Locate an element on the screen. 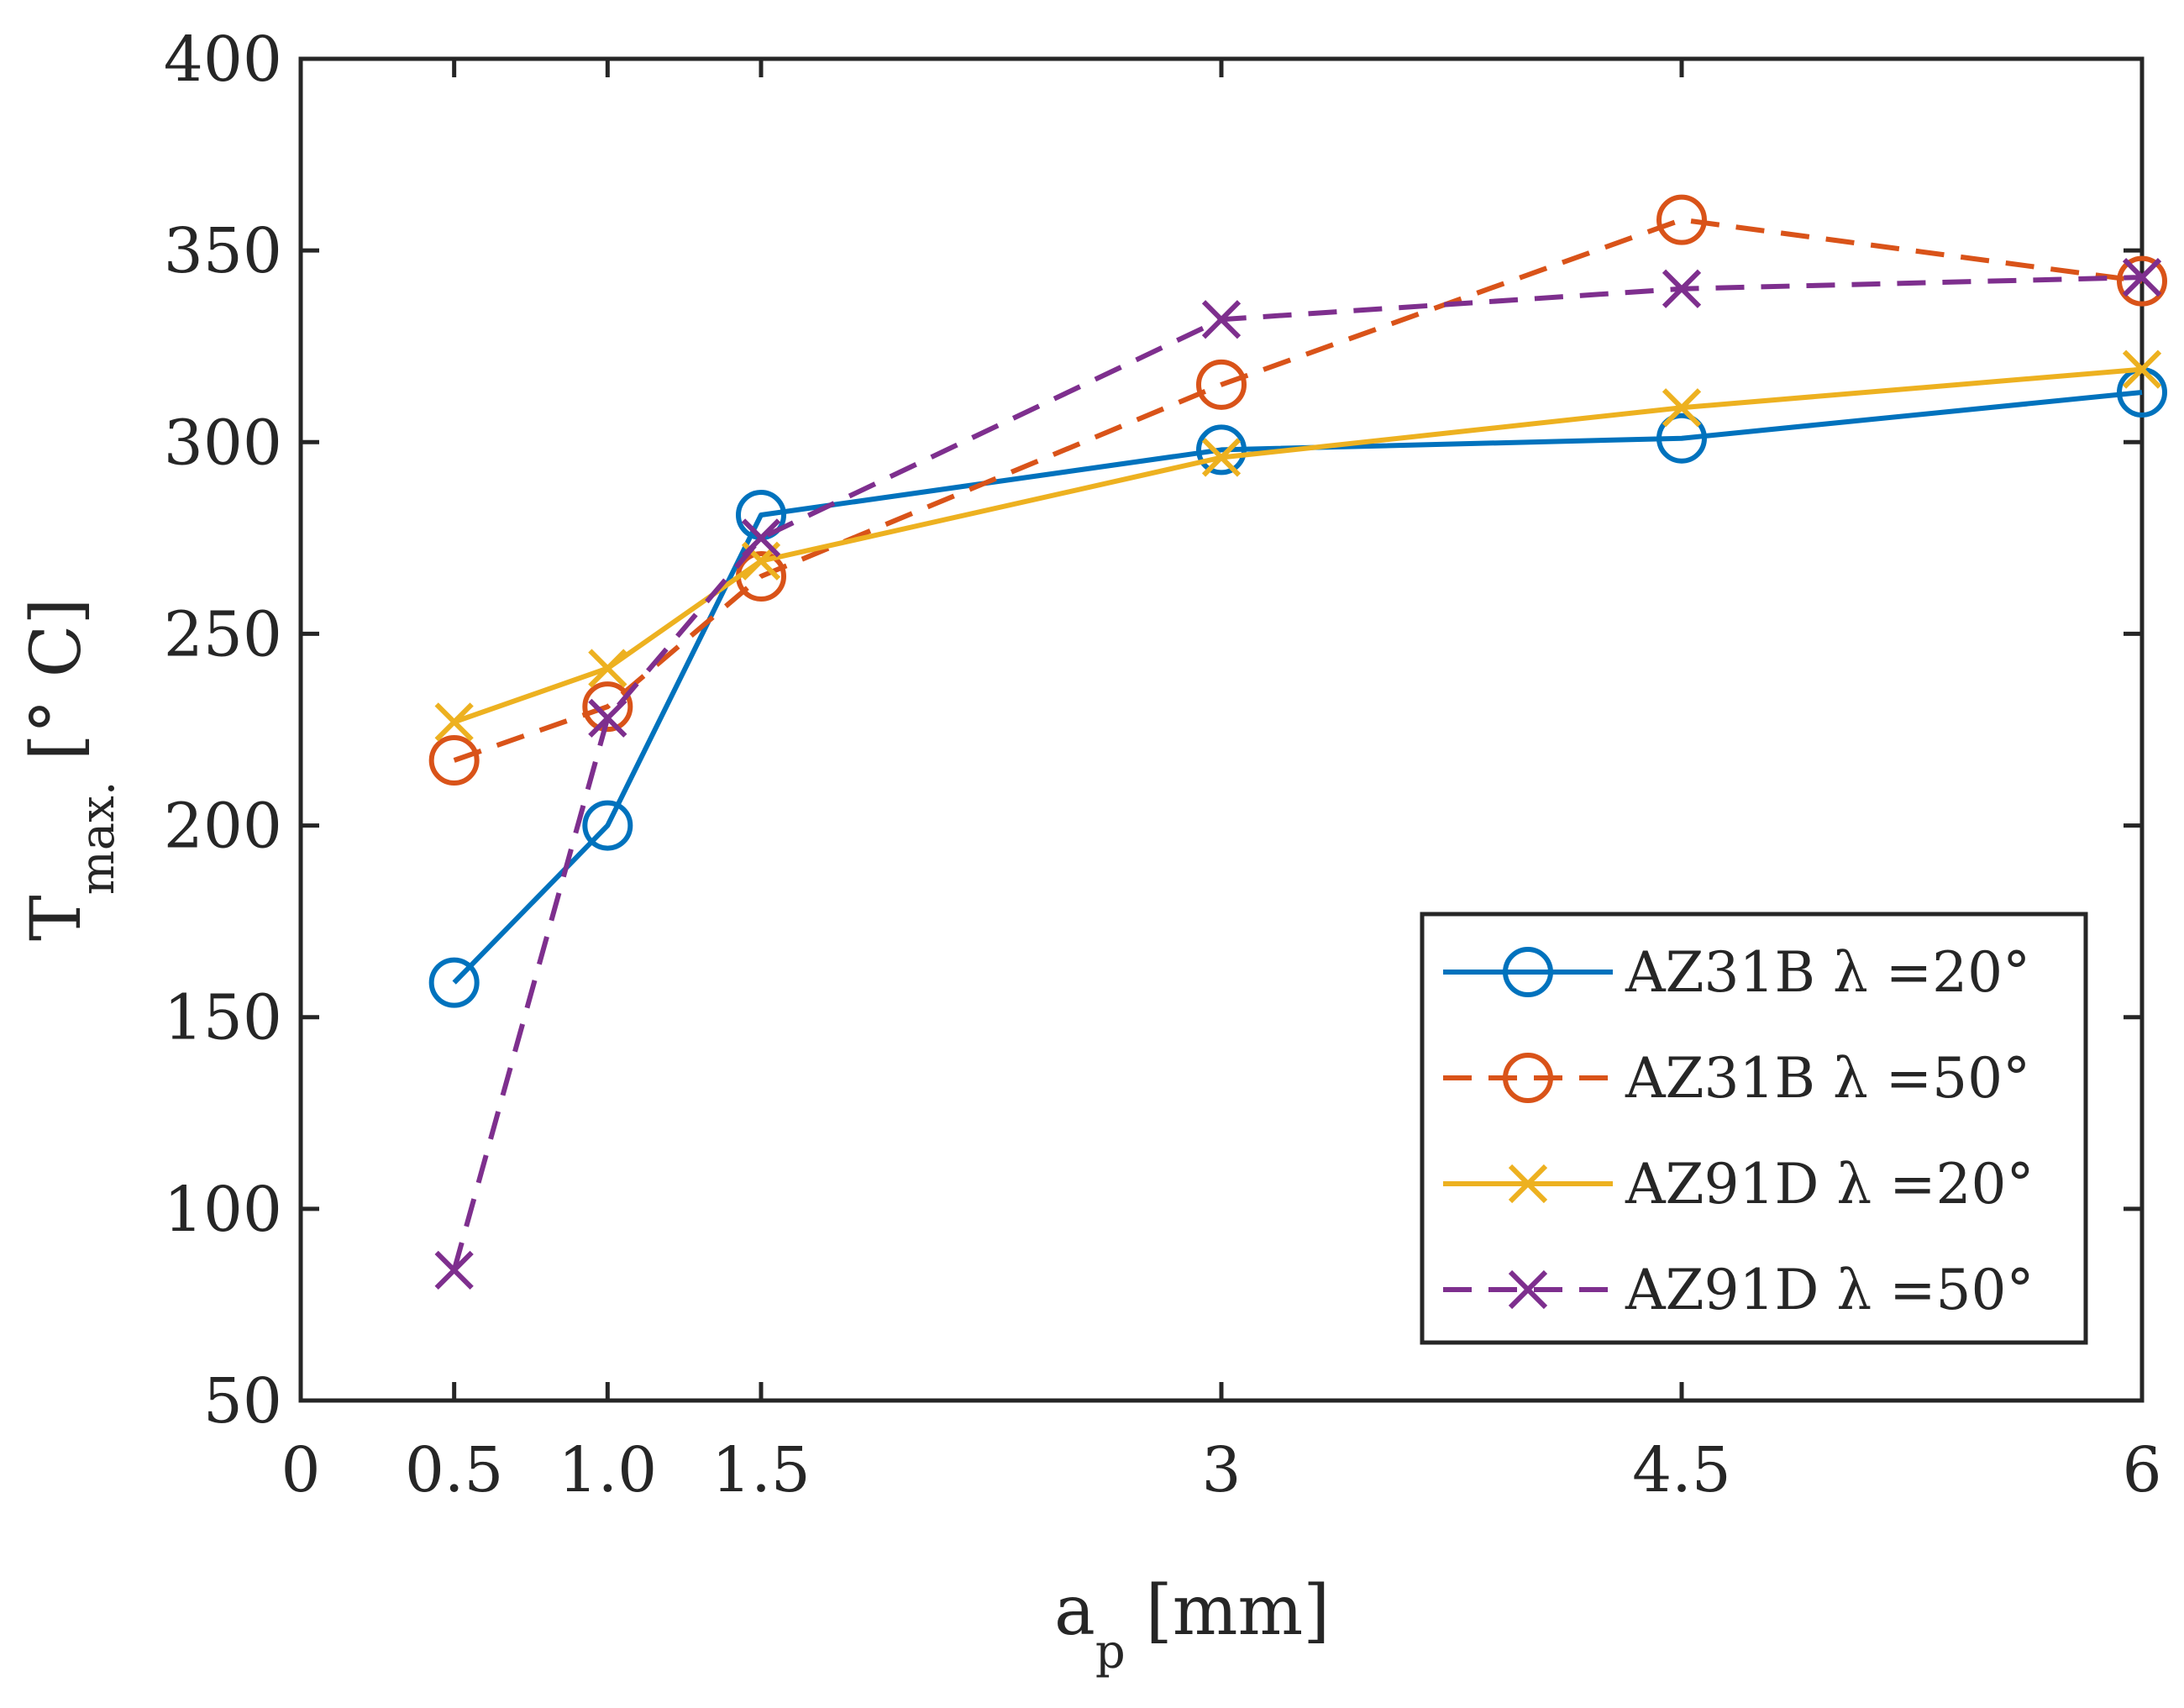 Image resolution: width=2184 pixels, height=1708 pixels. legend-entry: AZ91D λ =20° is located at coordinates (1738, 1184).